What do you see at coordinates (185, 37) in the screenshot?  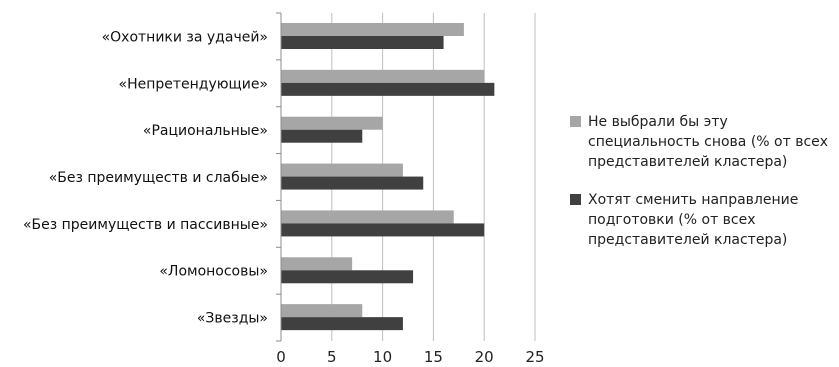 I see `category-label: «Охотники за удачей»` at bounding box center [185, 37].